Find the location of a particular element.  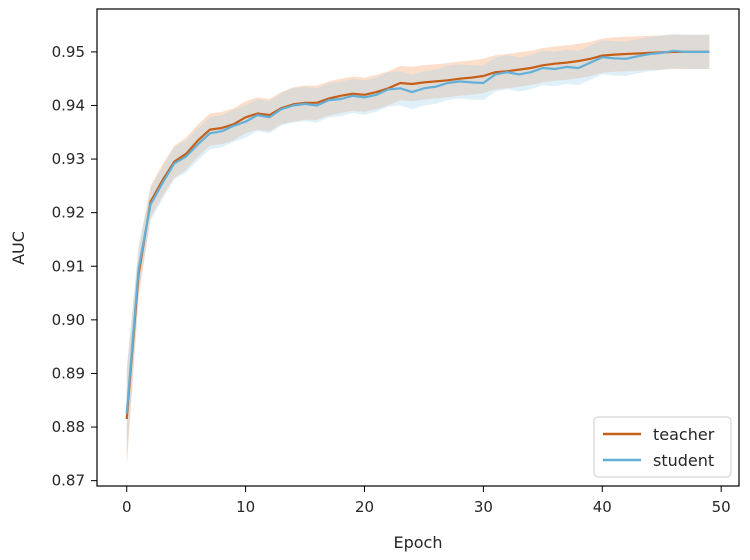

y-tick-label: 0.91 is located at coordinates (68, 266).